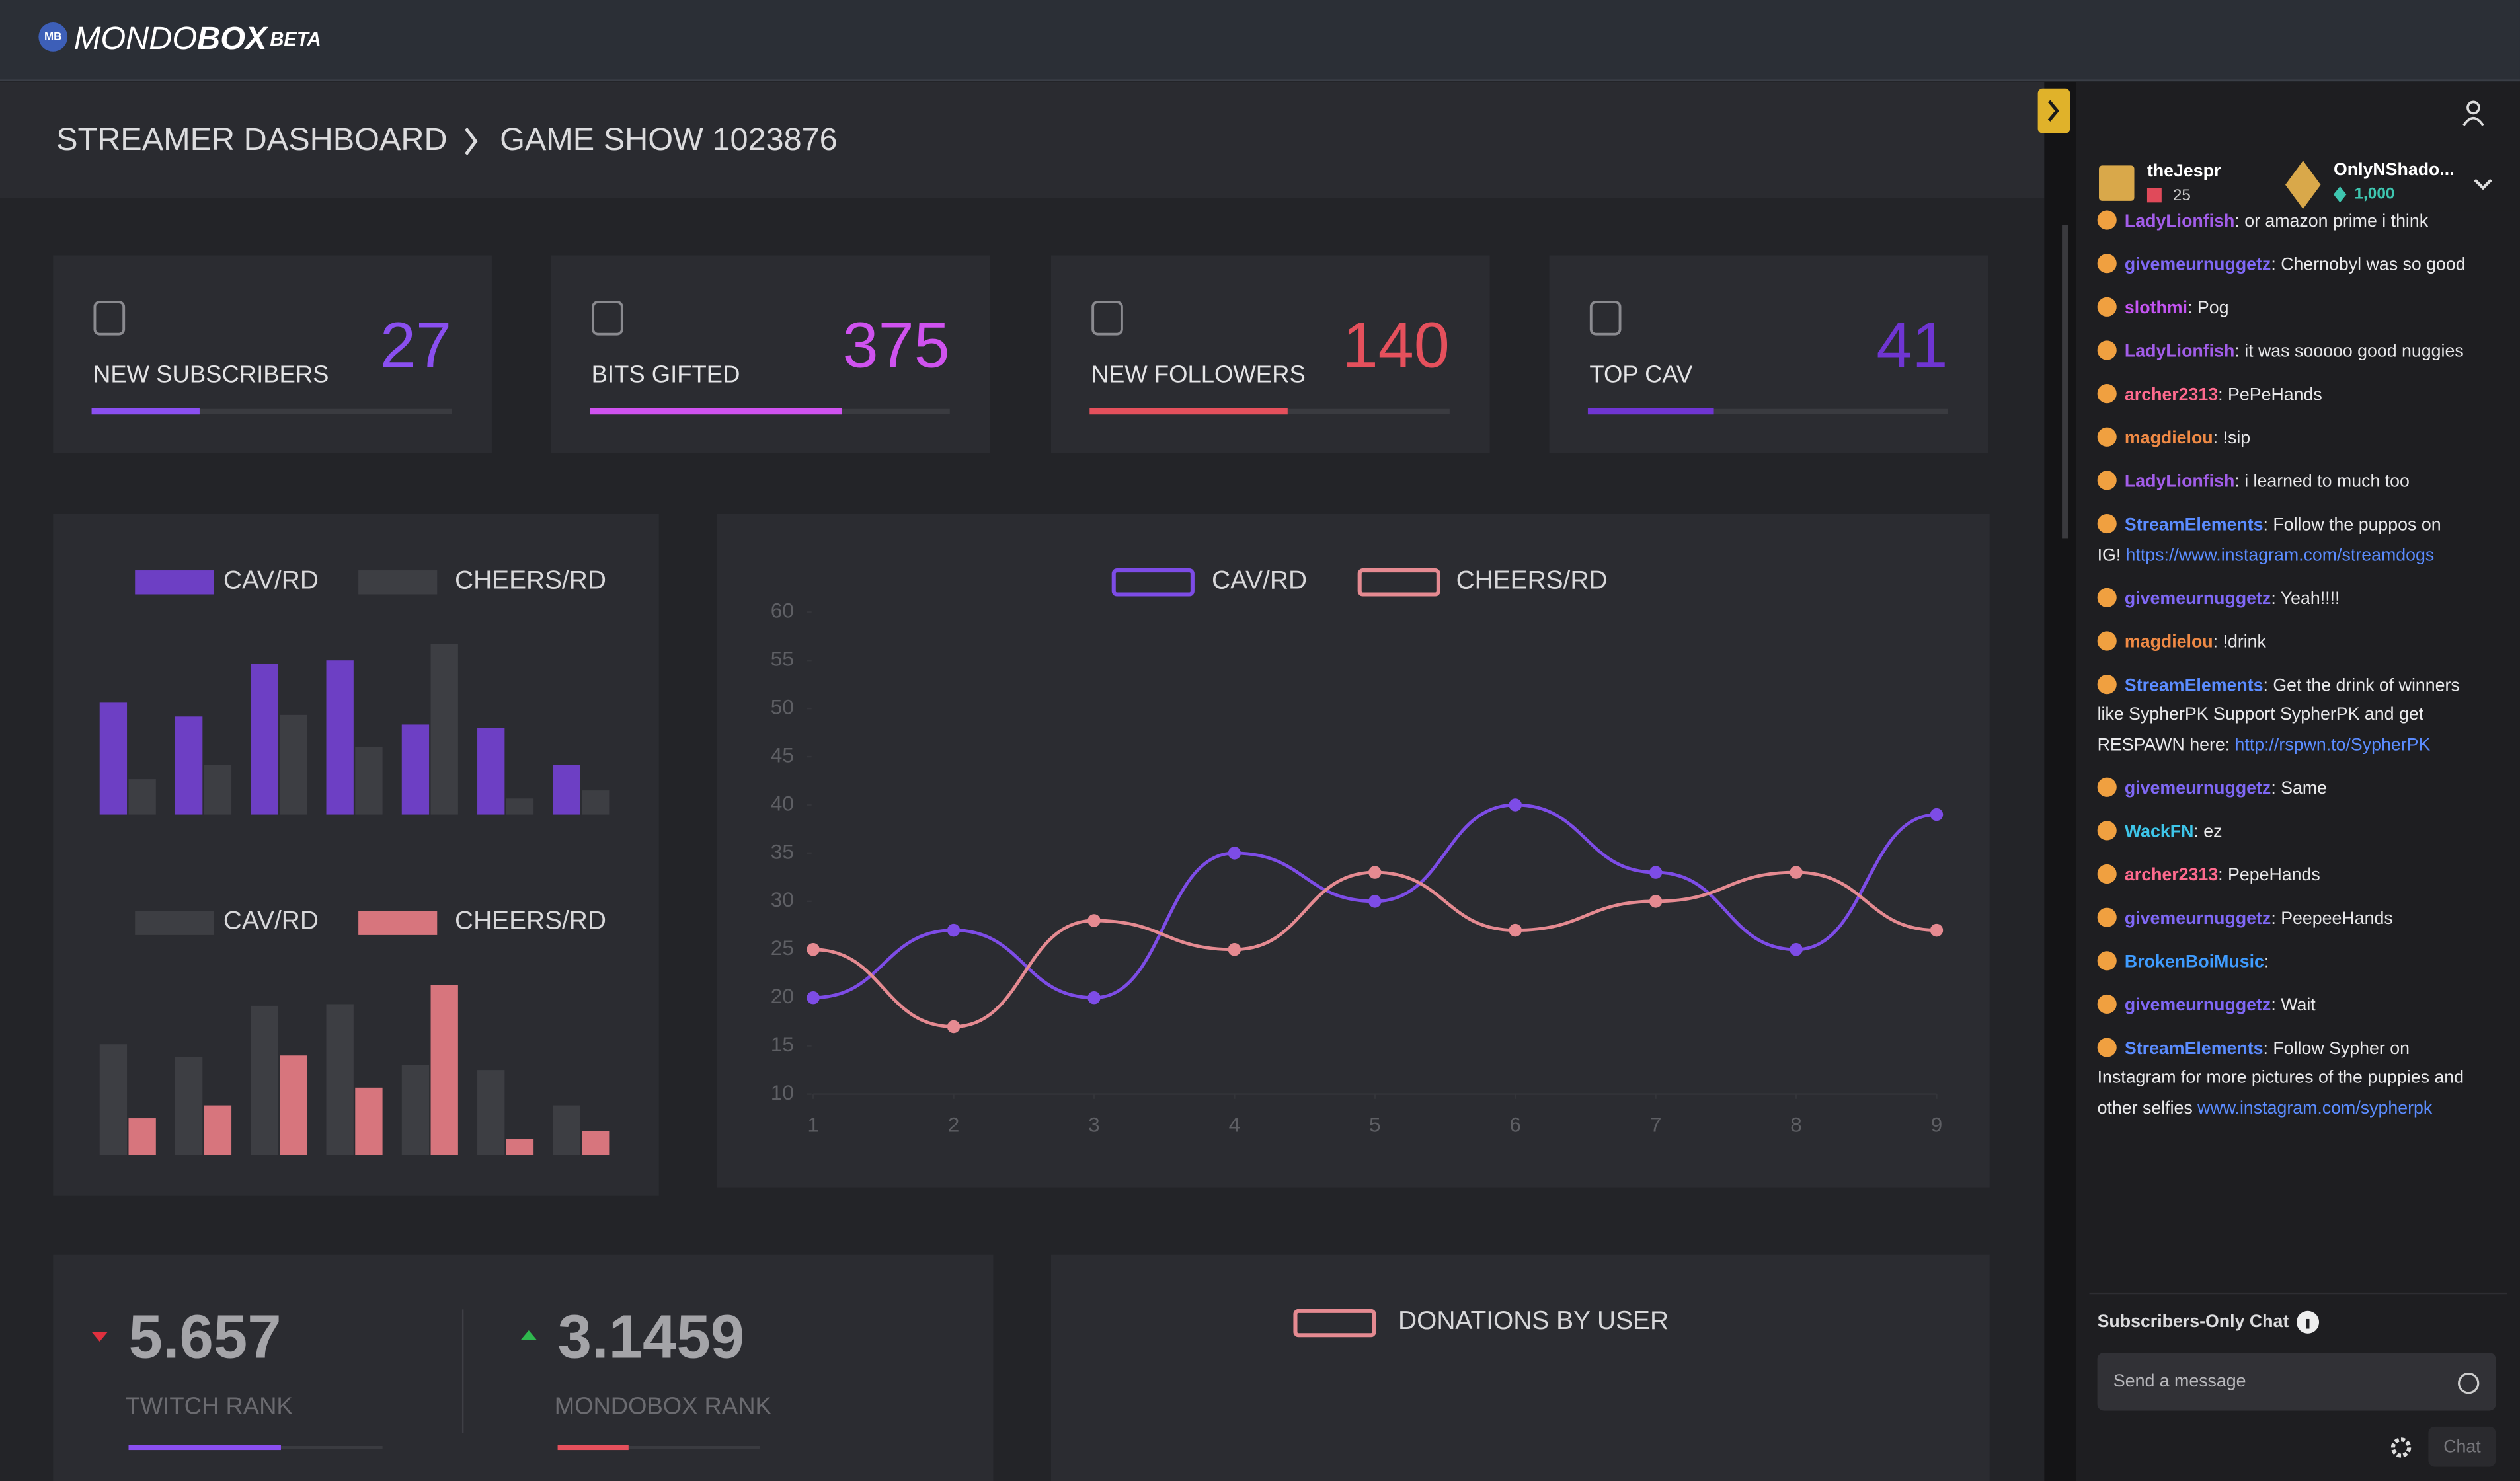  I want to click on chat-text: : !drink, so click(2239, 642).